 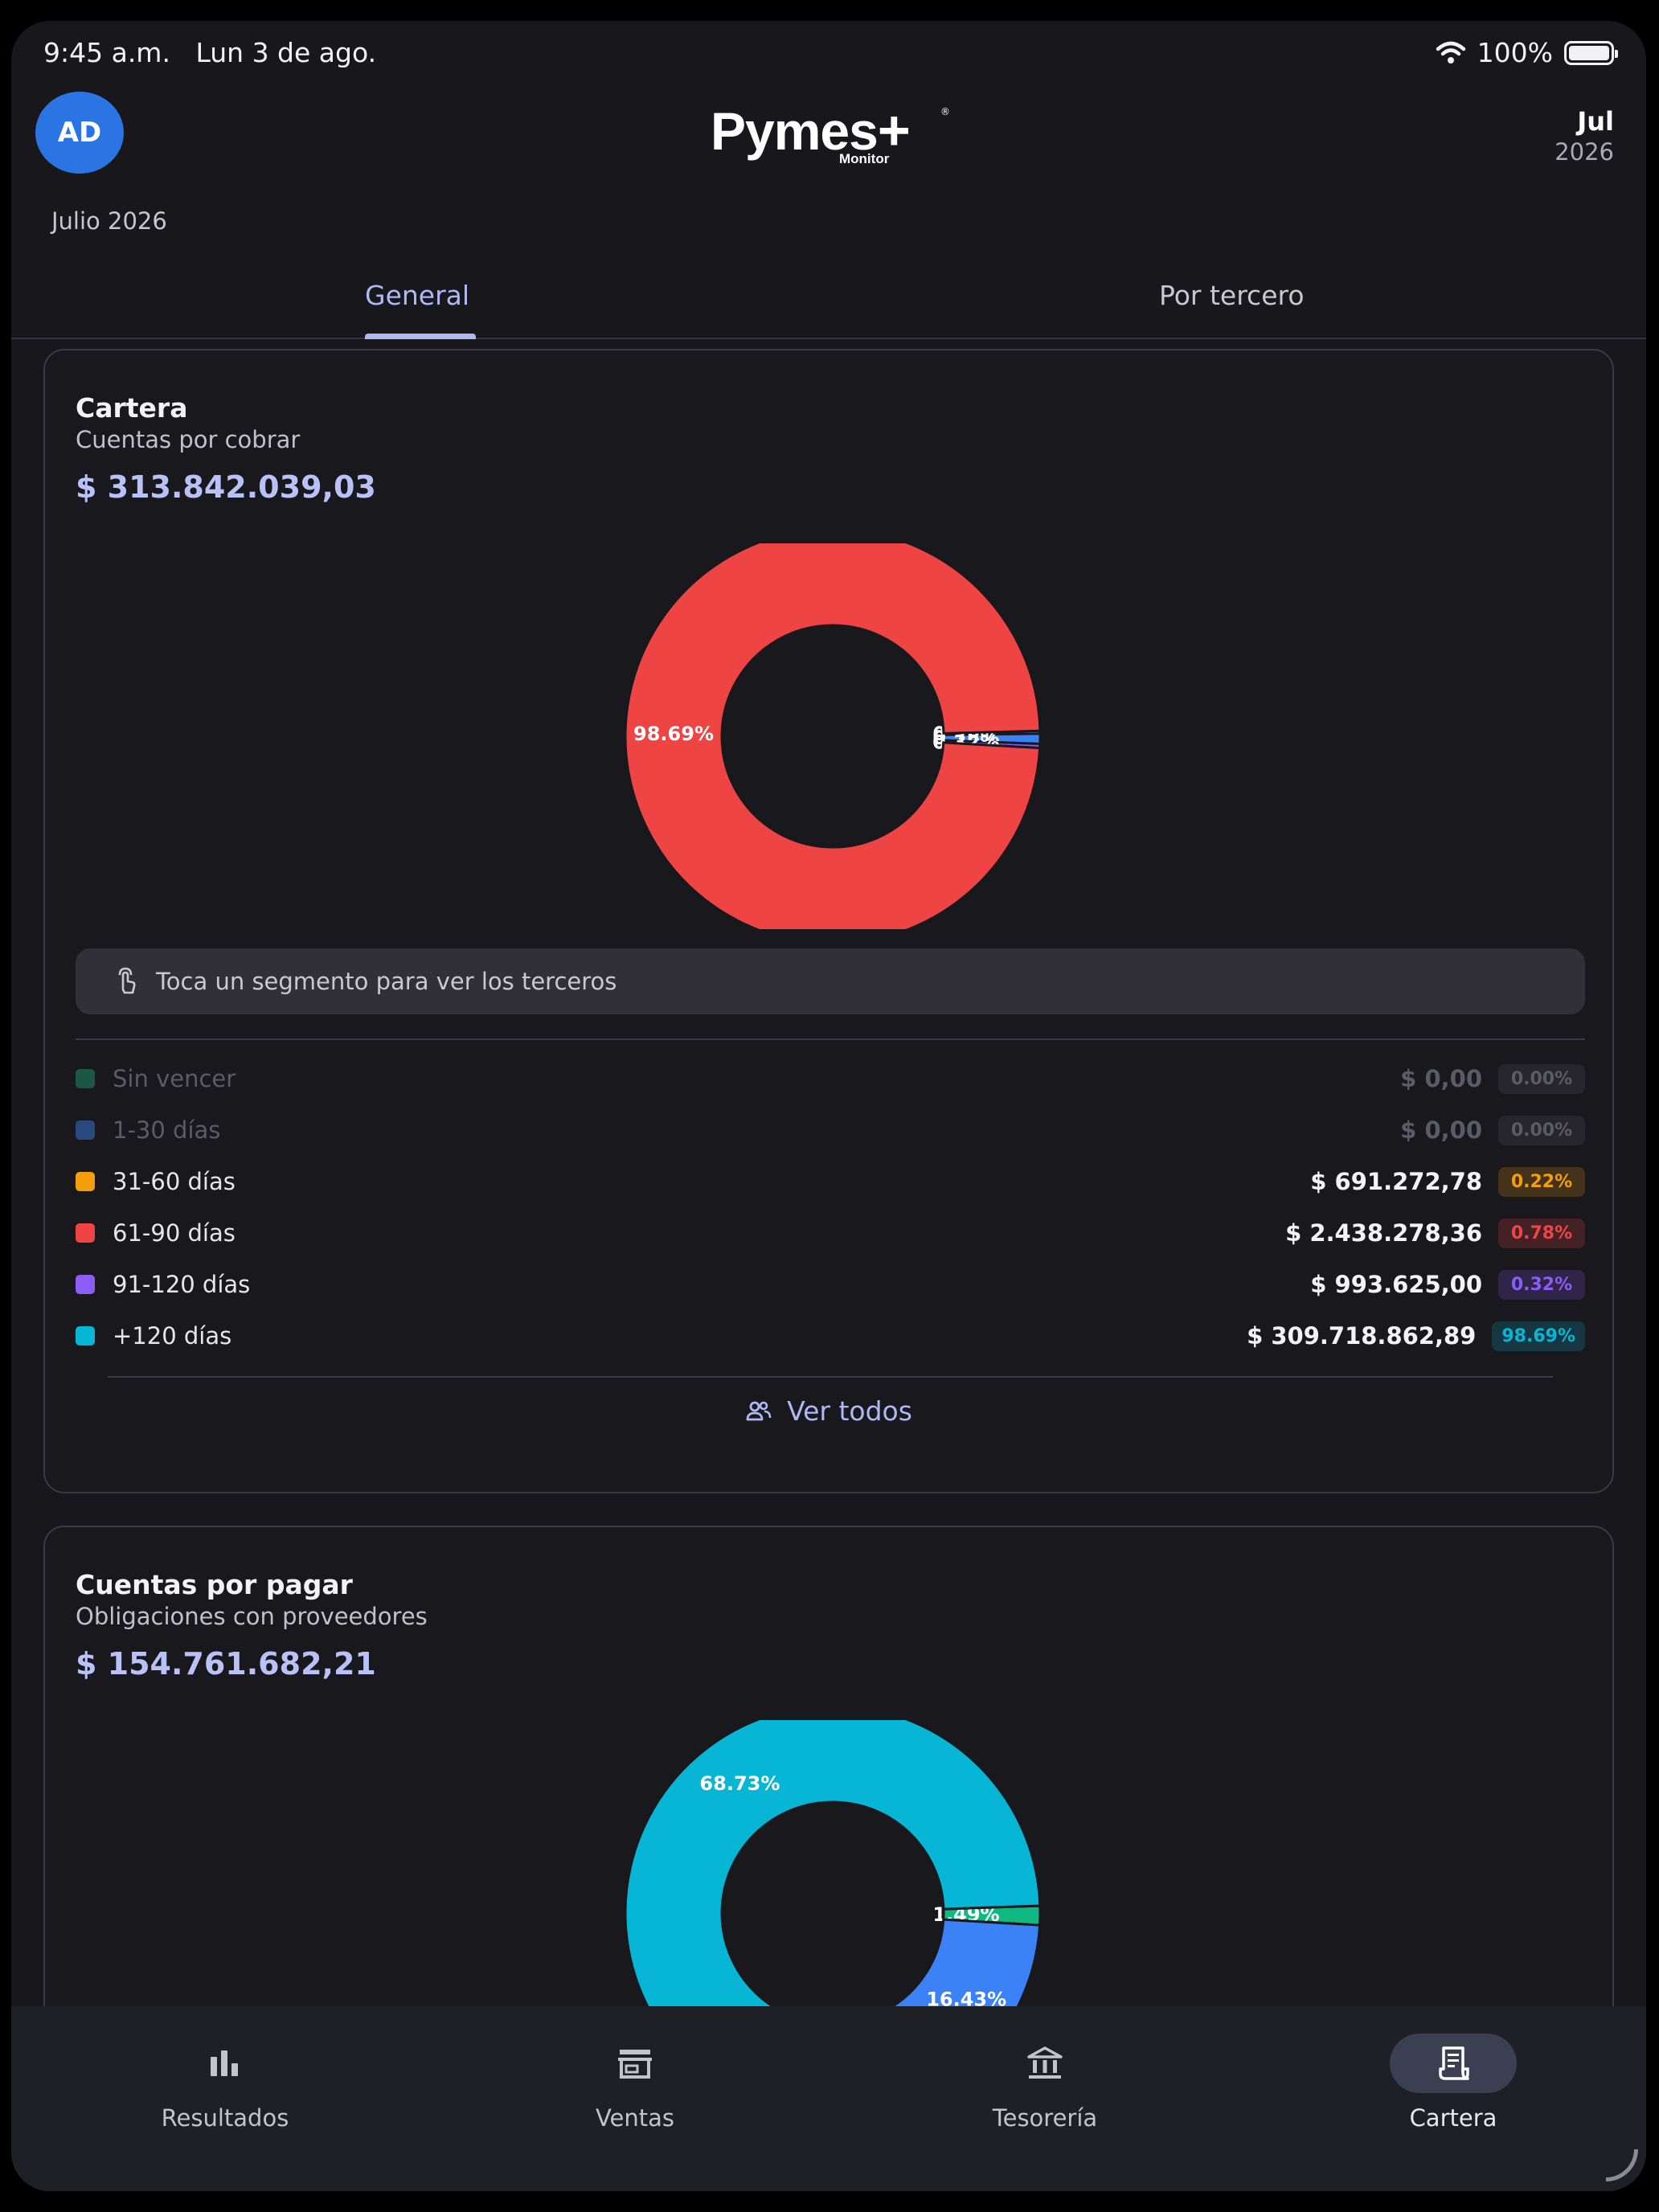 What do you see at coordinates (1450, 52) in the screenshot?
I see `wifi-icon` at bounding box center [1450, 52].